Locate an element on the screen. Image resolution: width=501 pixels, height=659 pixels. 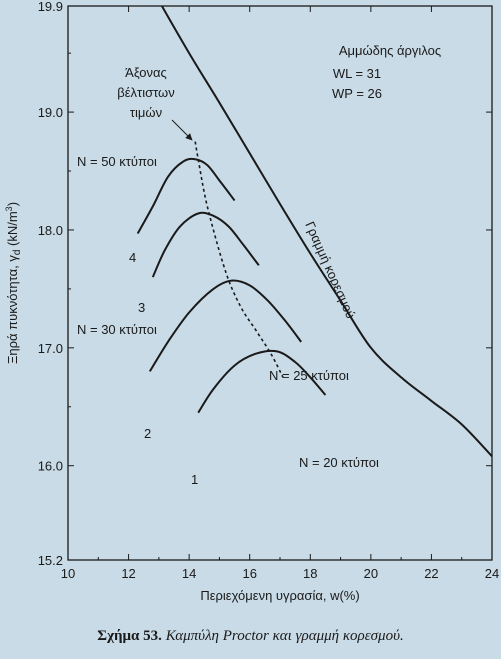
y-tick-label-15.2: 15.2 is located at coordinates (50, 560).